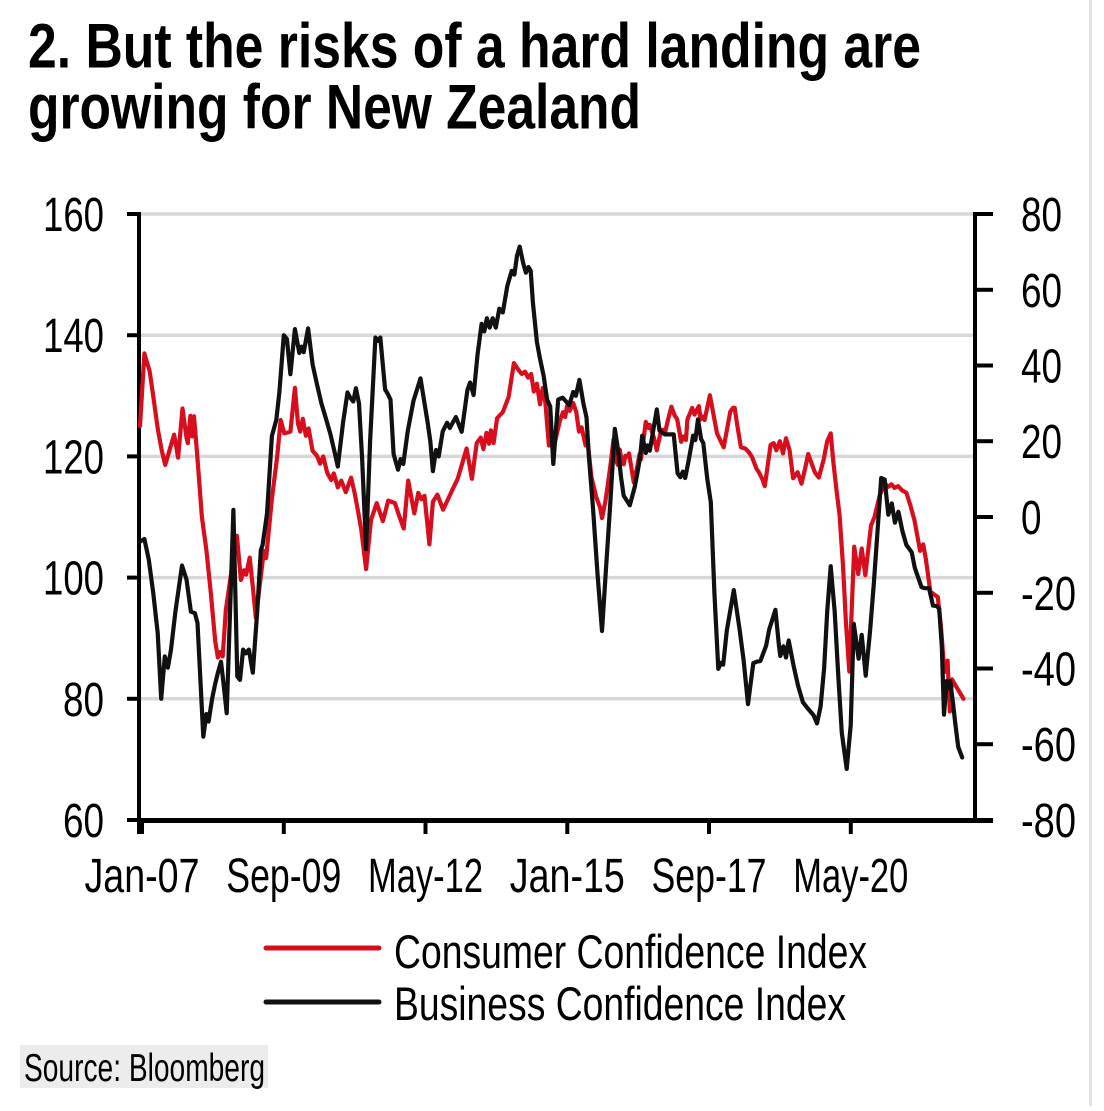 This screenshot has width=1104, height=1111. I want to click on svg-text: 0, so click(1031, 518).